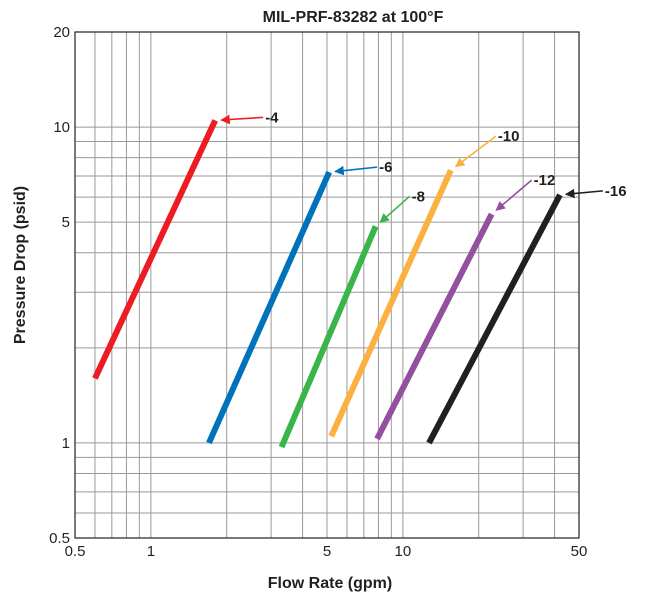 The image size is (657, 594). Describe the element at coordinates (509, 136) in the screenshot. I see `series-label: -10` at that location.